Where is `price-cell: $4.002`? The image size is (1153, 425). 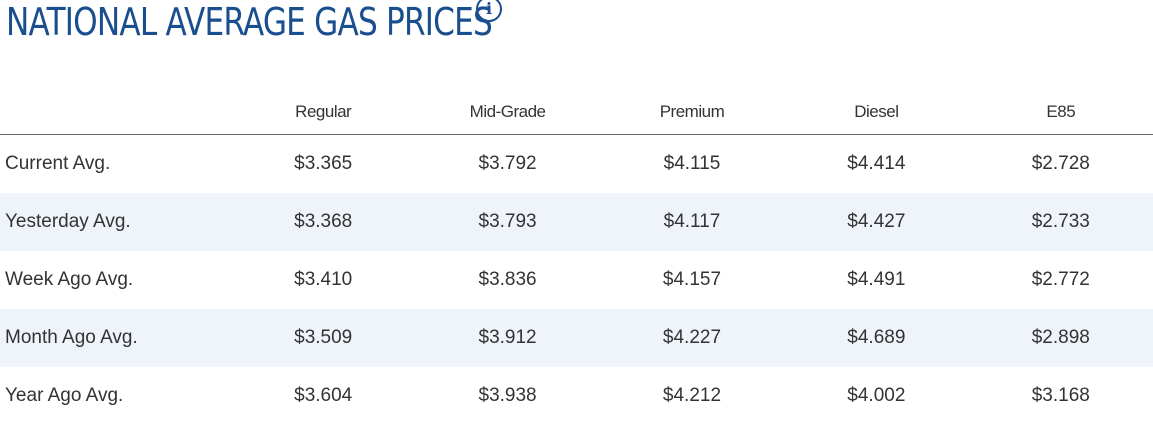 price-cell: $4.002 is located at coordinates (876, 395).